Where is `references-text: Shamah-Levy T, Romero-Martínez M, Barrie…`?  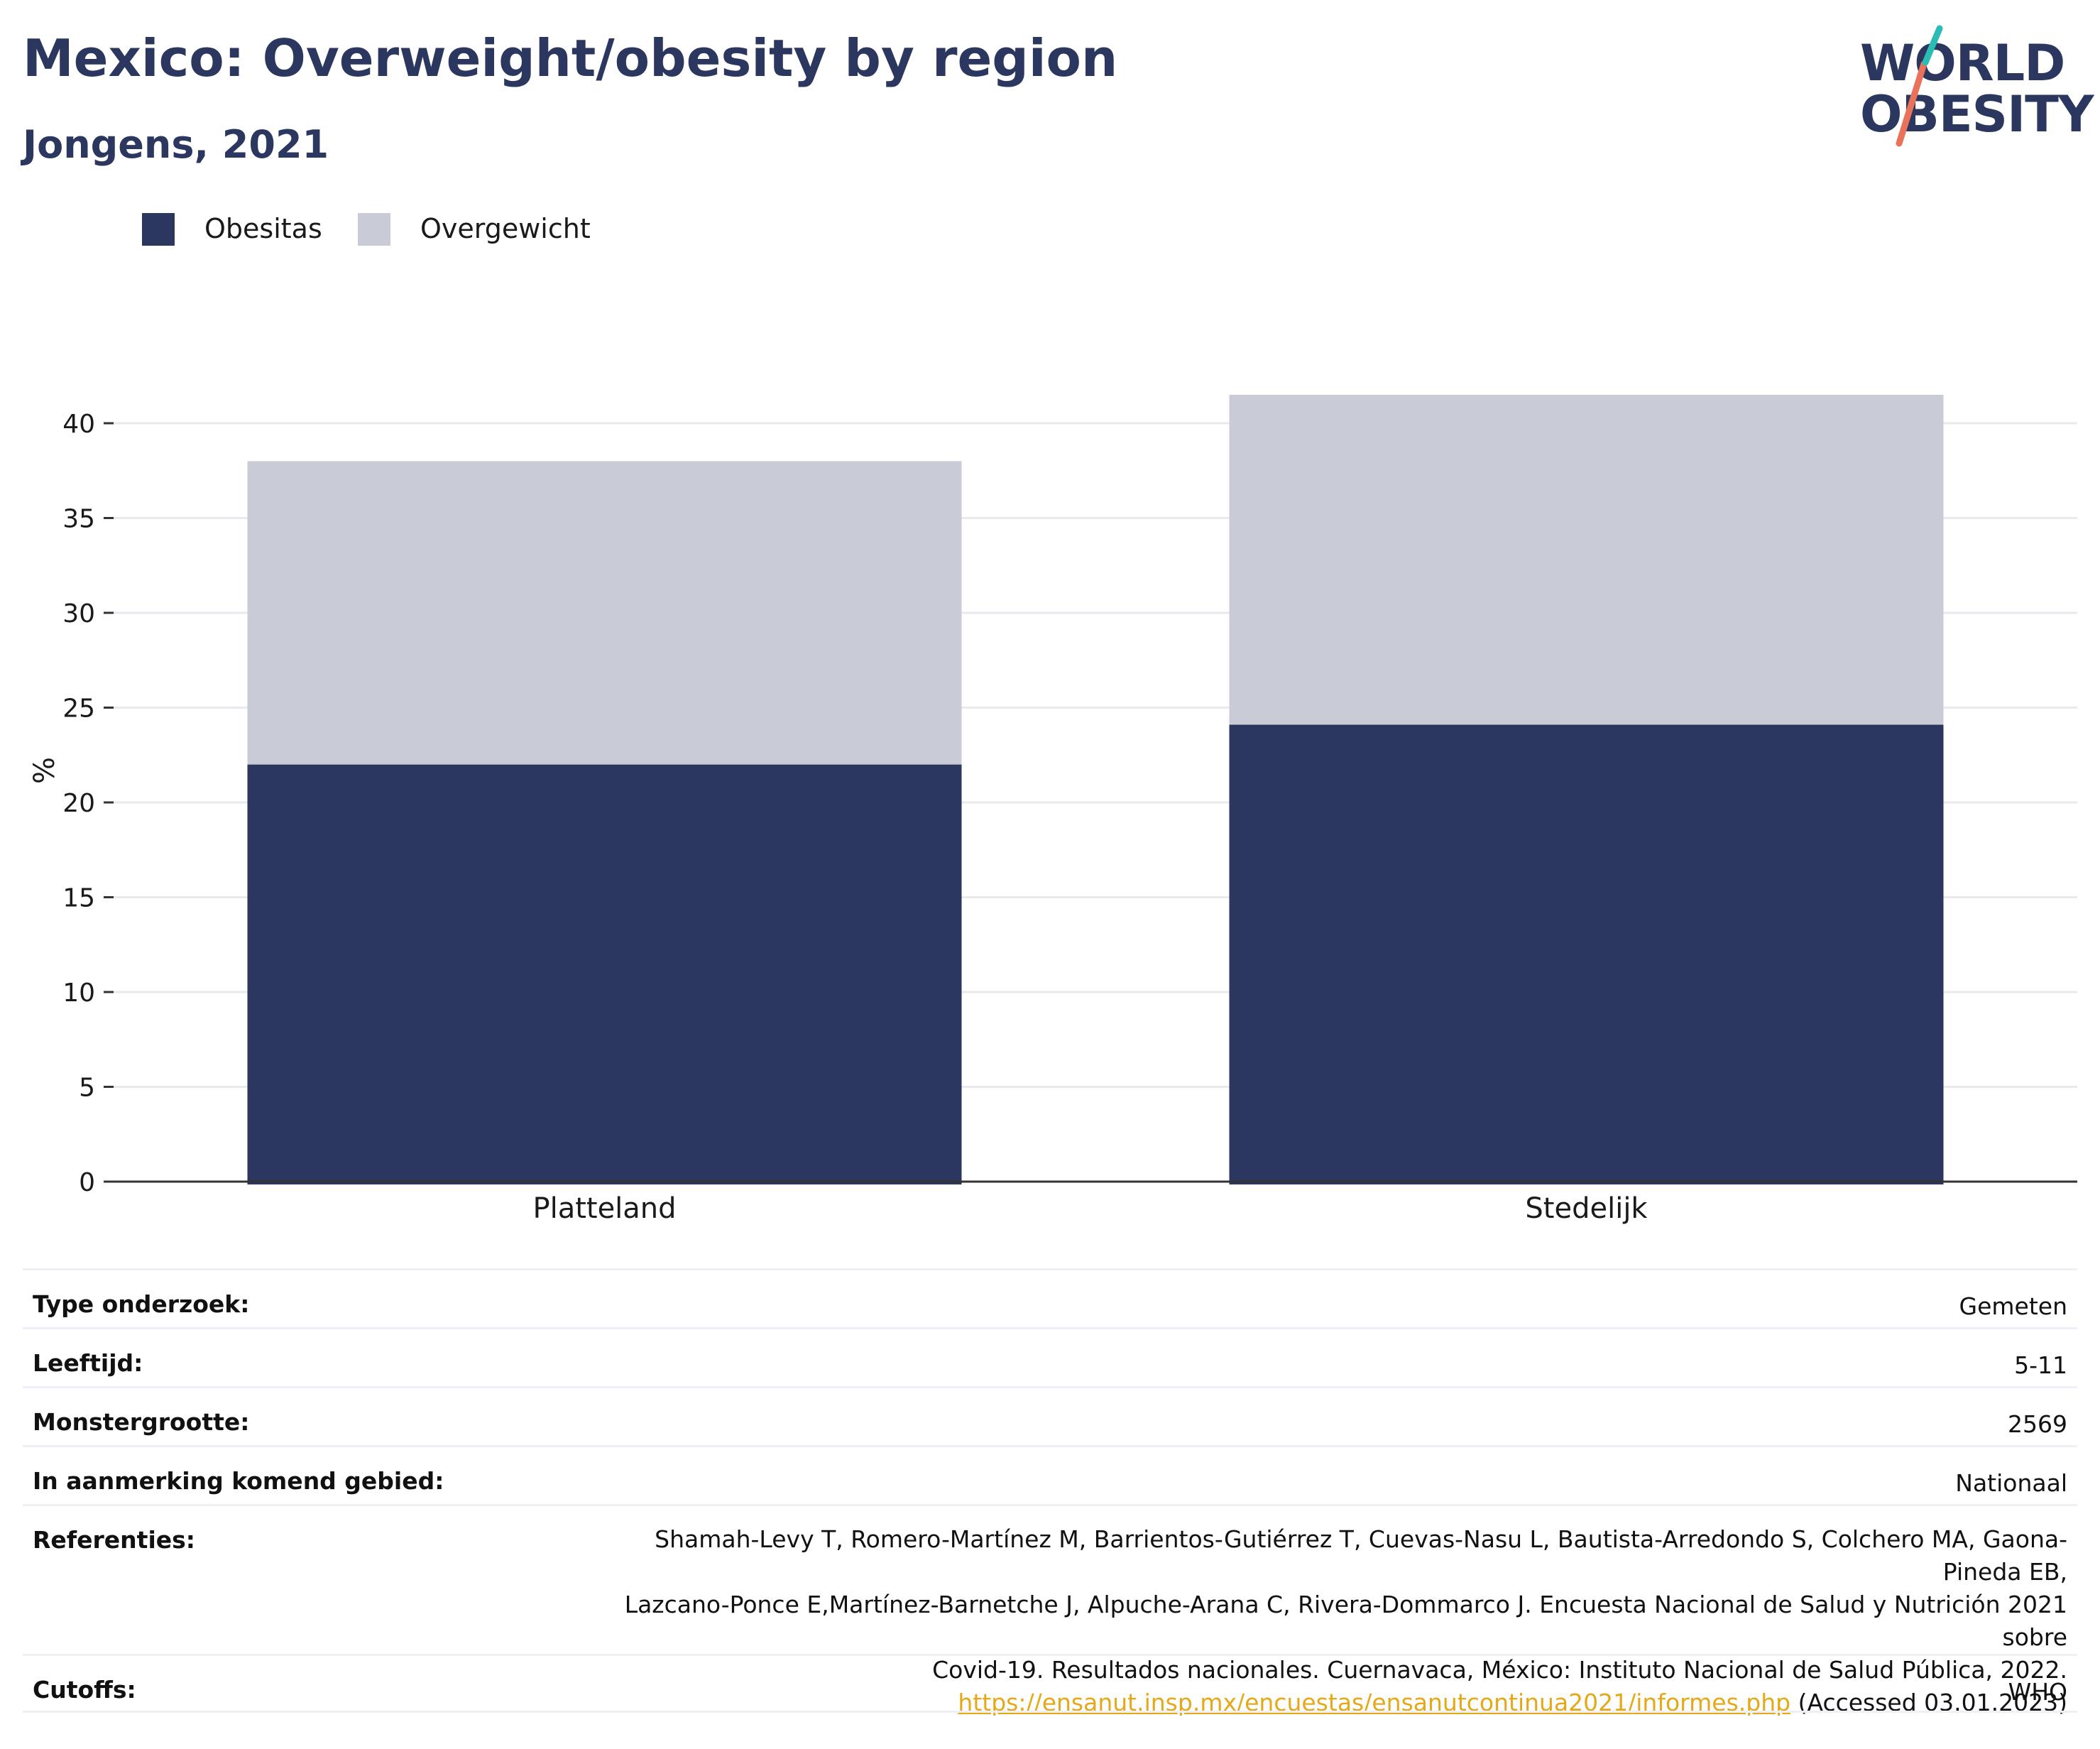
references-text: Shamah-Levy T, Romero-Martínez M, Barrie… is located at coordinates (1343, 1621).